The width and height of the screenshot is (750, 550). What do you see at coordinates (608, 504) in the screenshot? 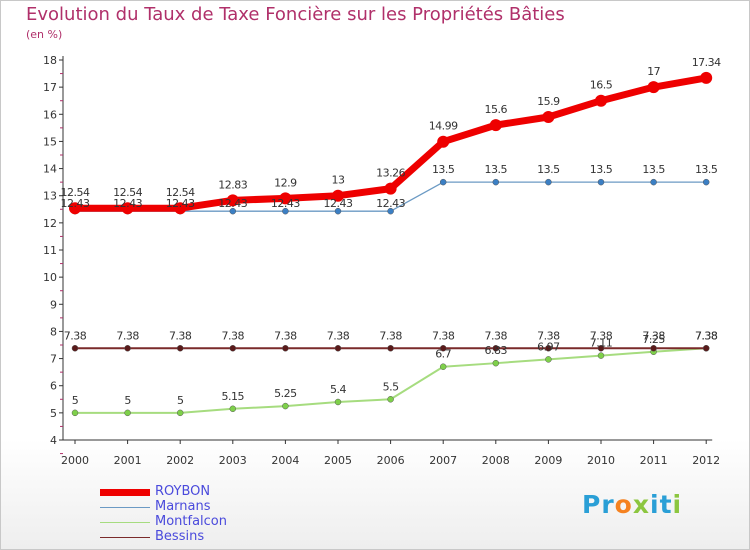
I see `logo-letter: r` at bounding box center [608, 504].